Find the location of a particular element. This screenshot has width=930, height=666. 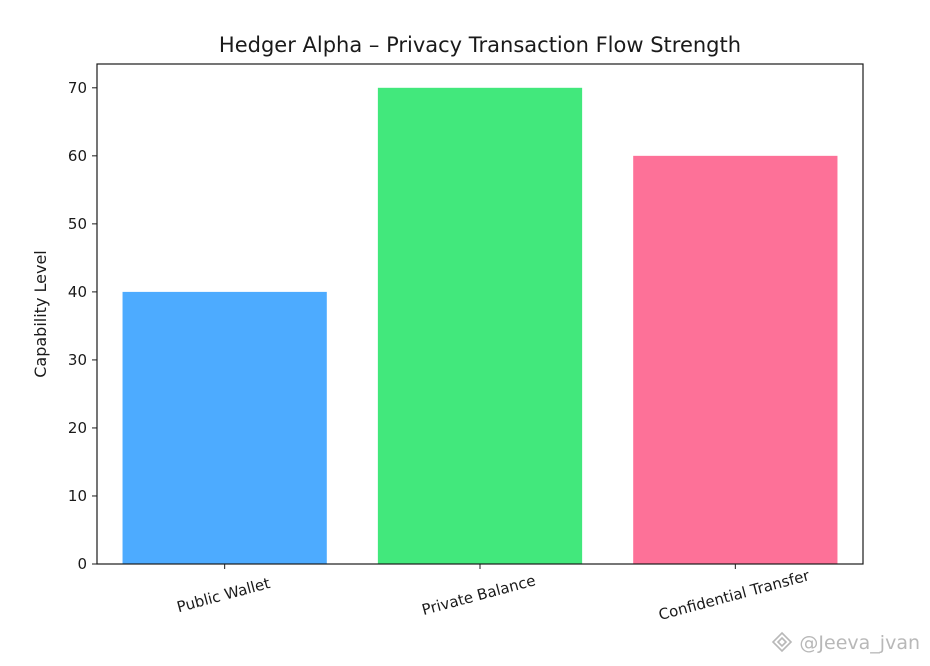

y-axis-label: Capability Level is located at coordinates (40, 314).